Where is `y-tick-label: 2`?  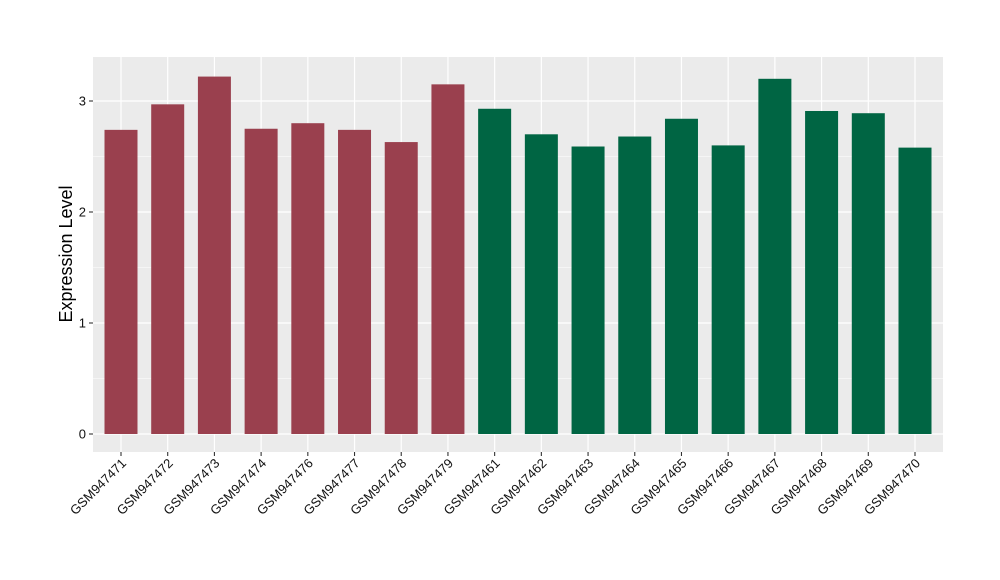 y-tick-label: 2 is located at coordinates (82, 212).